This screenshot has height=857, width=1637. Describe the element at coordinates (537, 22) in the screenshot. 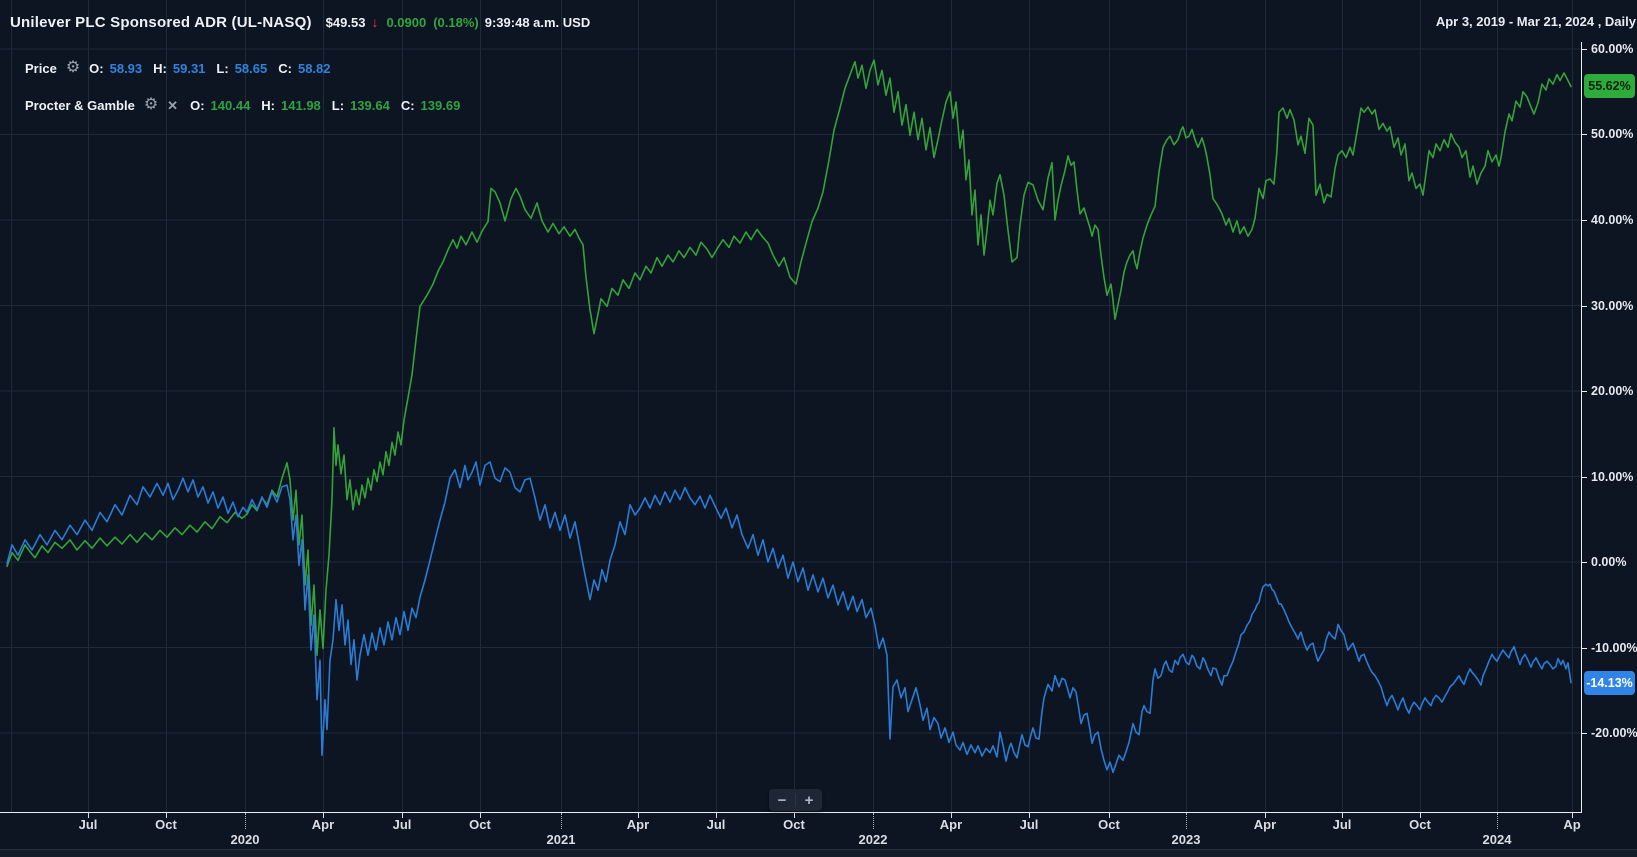

I see `quote-time: 9:39:48 a.m. USD` at that location.